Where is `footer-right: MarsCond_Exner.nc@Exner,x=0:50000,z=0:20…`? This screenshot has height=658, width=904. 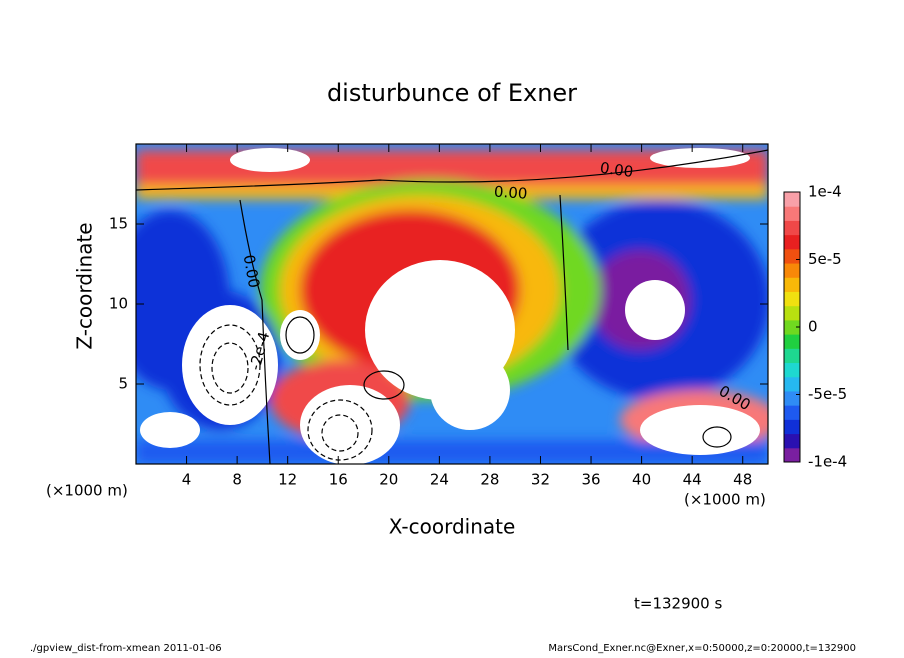
footer-right: MarsCond_Exner.nc@Exner,x=0:50000,z=0:20… is located at coordinates (702, 648).